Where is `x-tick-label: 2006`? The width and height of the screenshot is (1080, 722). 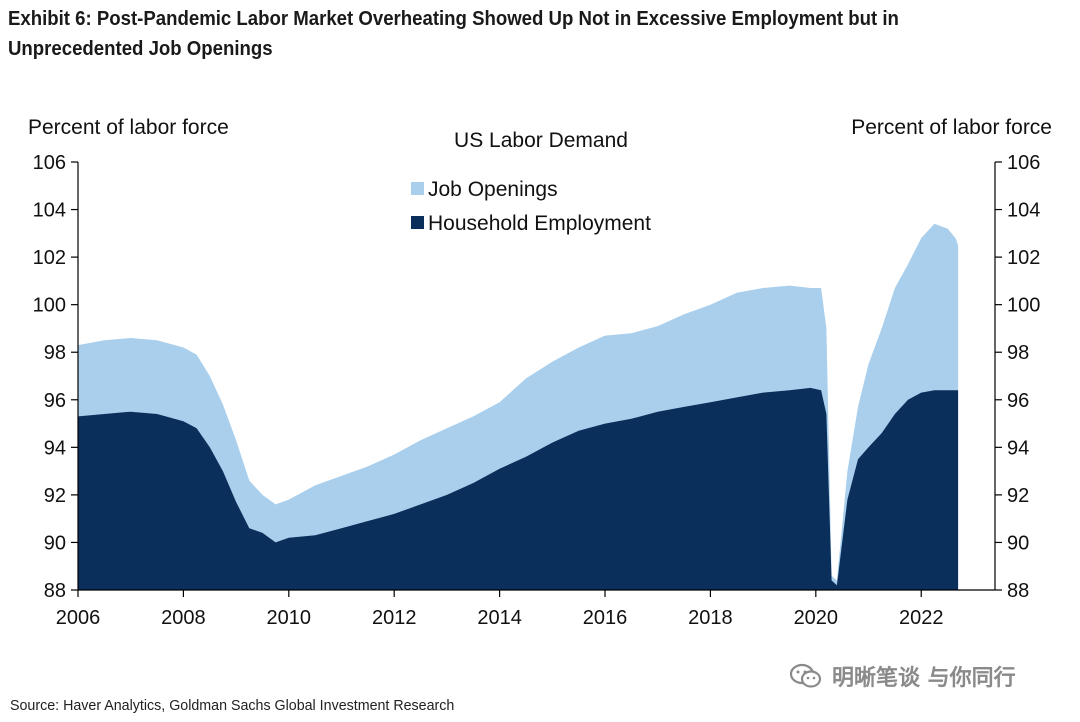 x-tick-label: 2006 is located at coordinates (78, 618).